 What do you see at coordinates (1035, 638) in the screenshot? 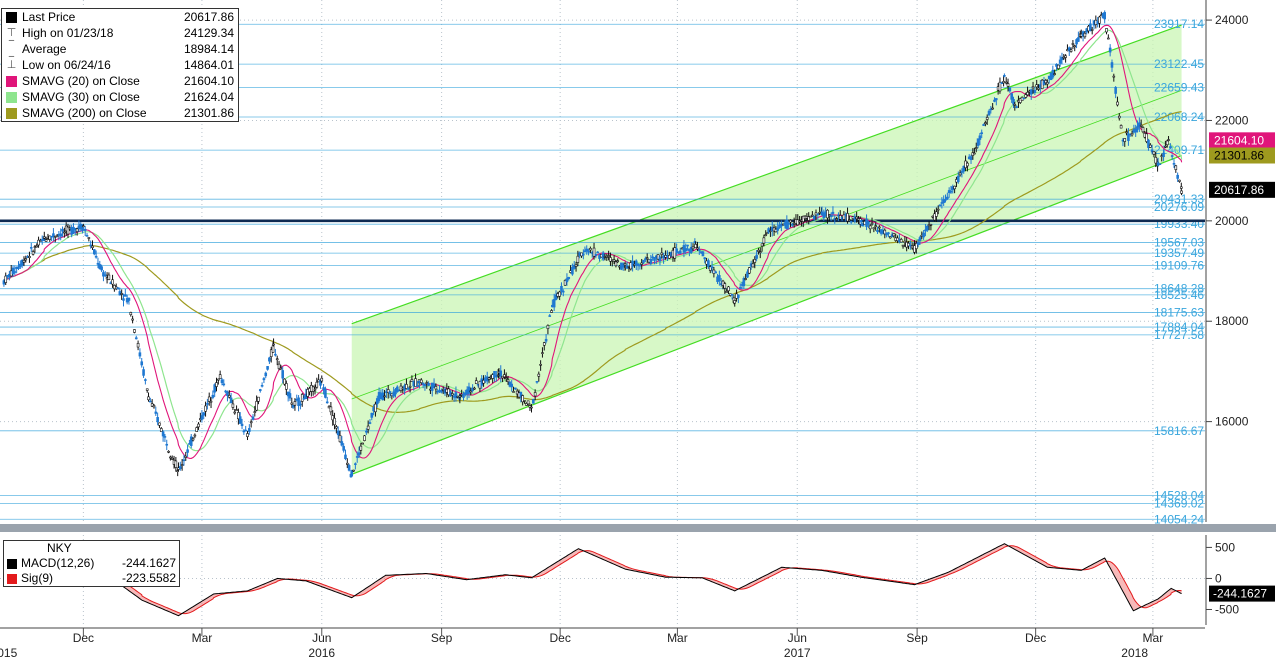
I see `x-tick-label: Dec` at bounding box center [1035, 638].